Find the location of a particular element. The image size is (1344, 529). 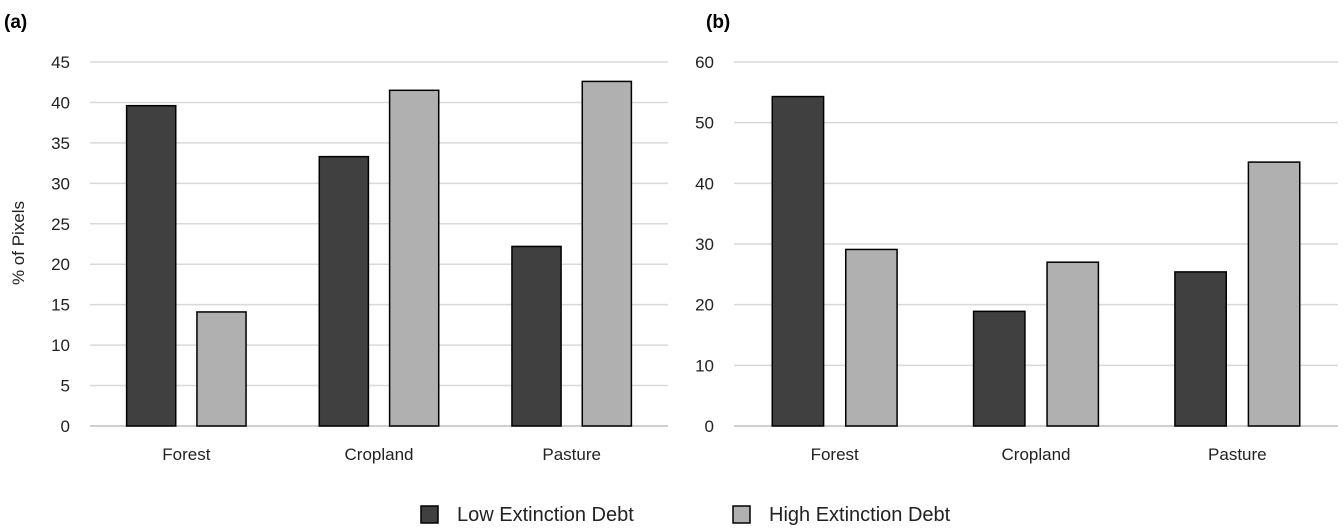

panel-a-y-tick-label: 25 is located at coordinates (60, 224).